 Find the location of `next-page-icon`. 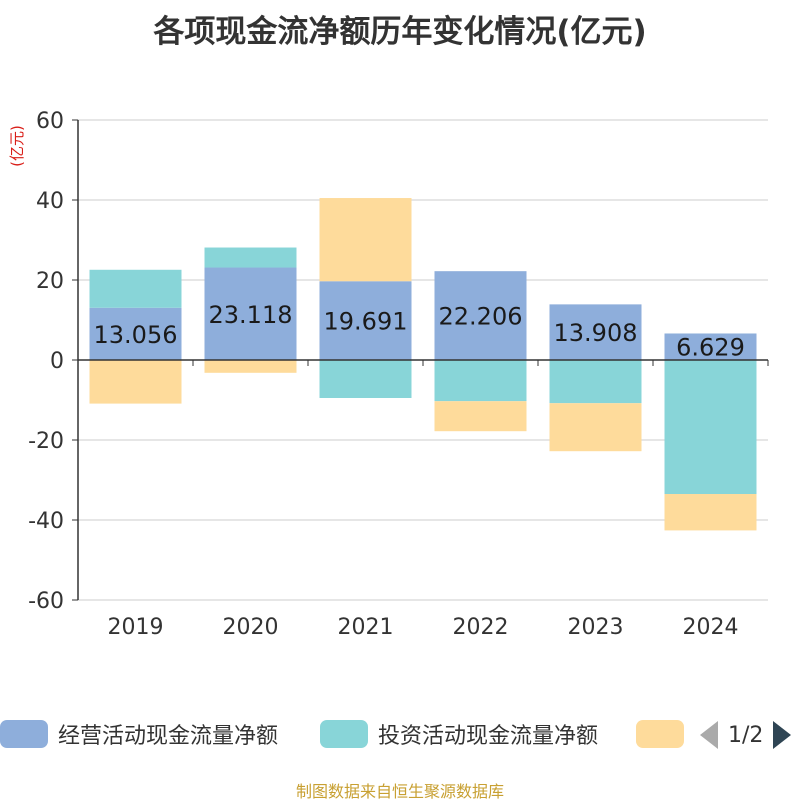

next-page-icon is located at coordinates (782, 735).